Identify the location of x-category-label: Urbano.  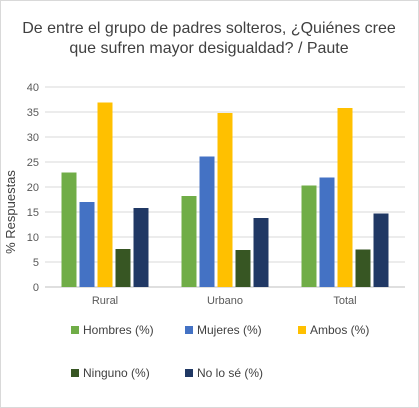
(225, 301).